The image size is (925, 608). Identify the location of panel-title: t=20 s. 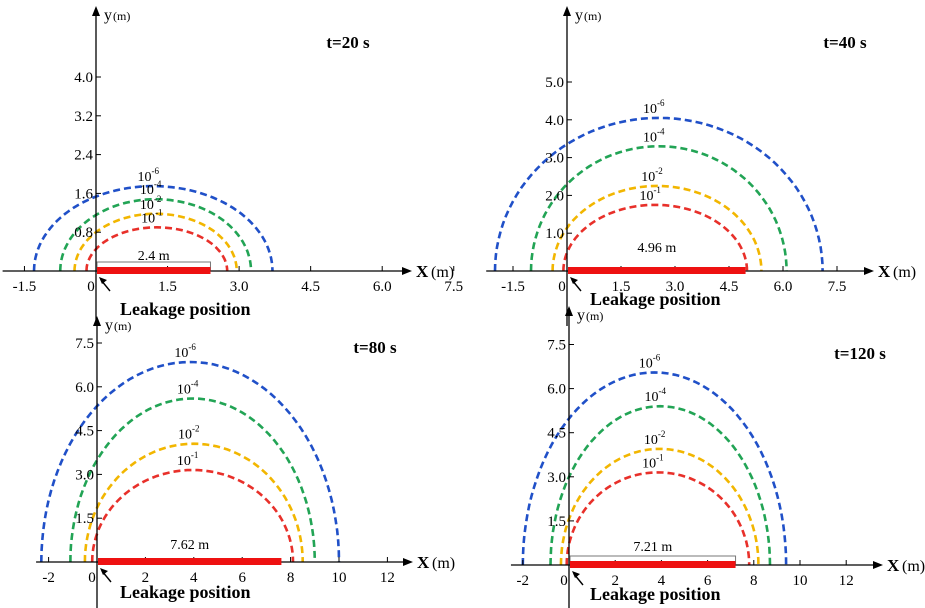
(348, 42).